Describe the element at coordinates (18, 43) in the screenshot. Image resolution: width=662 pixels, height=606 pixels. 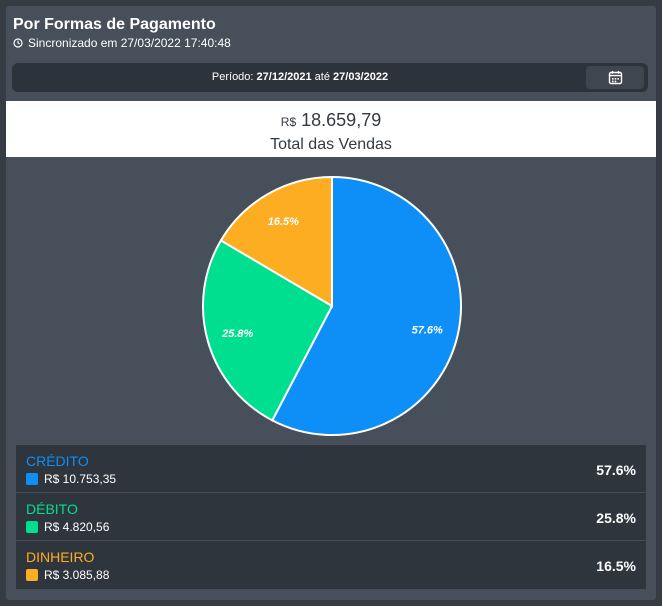
I see `clock-icon` at that location.